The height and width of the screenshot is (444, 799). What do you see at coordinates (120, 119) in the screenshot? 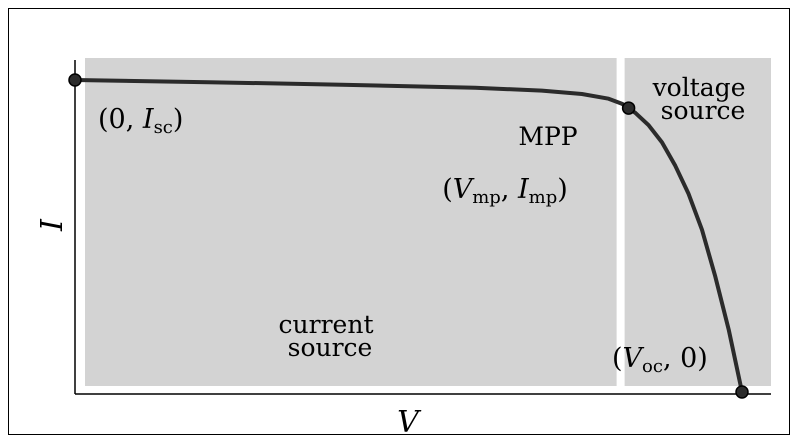
I see `isc-open: (0,` at bounding box center [120, 119].